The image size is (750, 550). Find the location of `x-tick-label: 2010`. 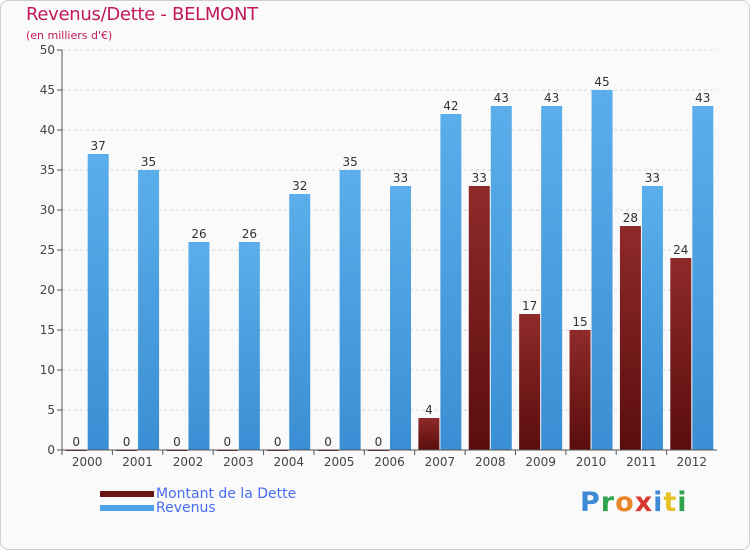

x-tick-label: 2010 is located at coordinates (591, 462).